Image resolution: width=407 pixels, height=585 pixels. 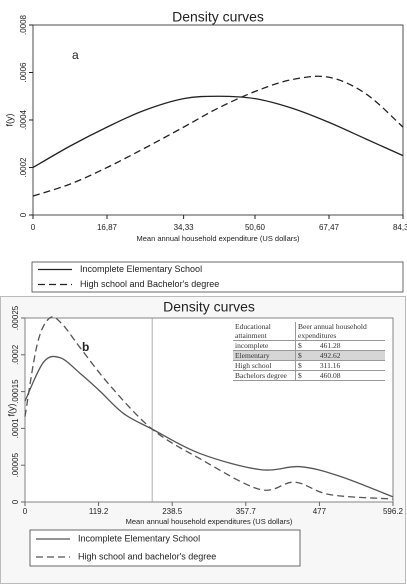 I want to click on y-tick-label: .00005, so click(x=15, y=464).